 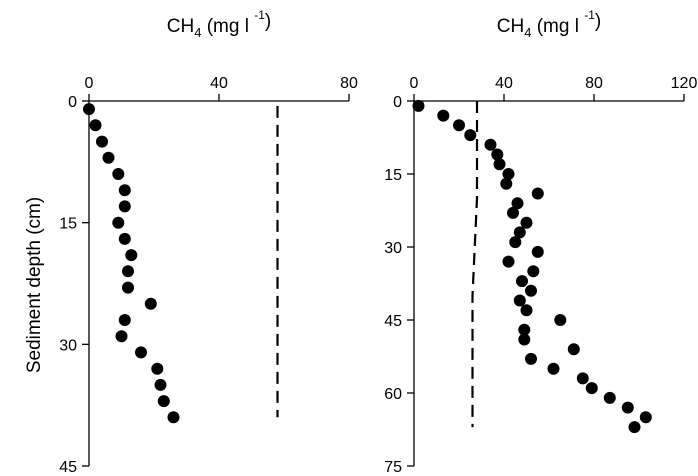 I want to click on sediment-depth-axis-title: Sediment depth (cm), so click(x=34, y=285).